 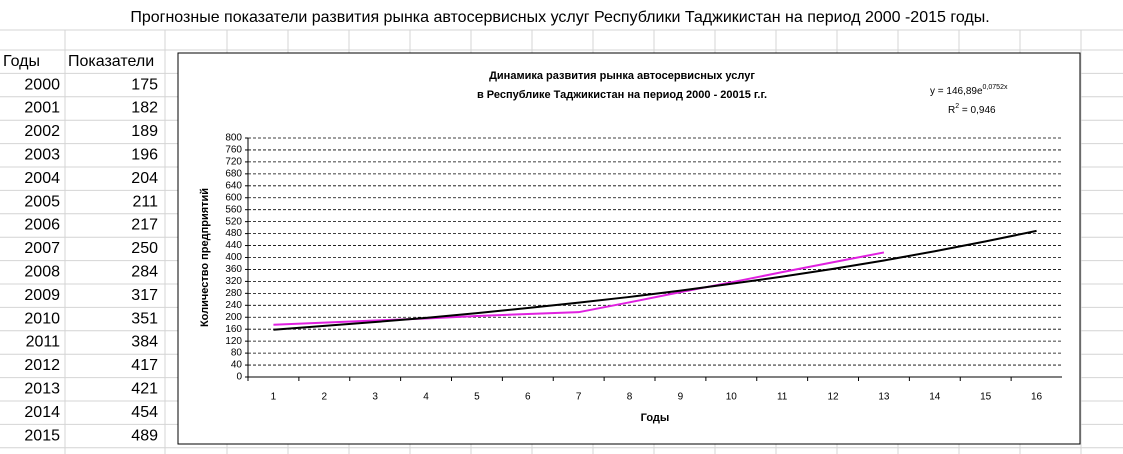 What do you see at coordinates (681, 397) in the screenshot?
I see `x-tick-label: 9` at bounding box center [681, 397].